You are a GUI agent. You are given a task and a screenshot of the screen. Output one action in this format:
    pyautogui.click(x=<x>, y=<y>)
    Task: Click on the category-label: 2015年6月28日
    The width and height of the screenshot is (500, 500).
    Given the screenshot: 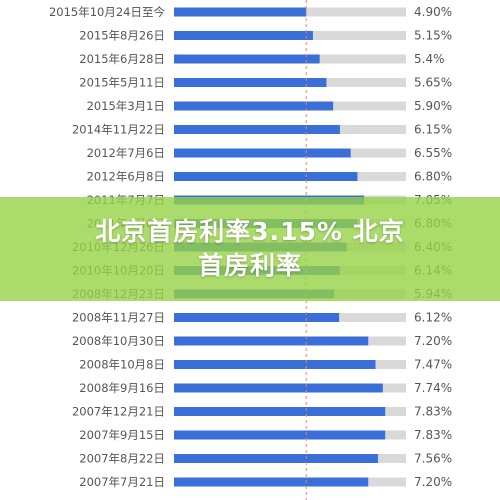 What is the action you would take?
    pyautogui.click(x=122, y=59)
    